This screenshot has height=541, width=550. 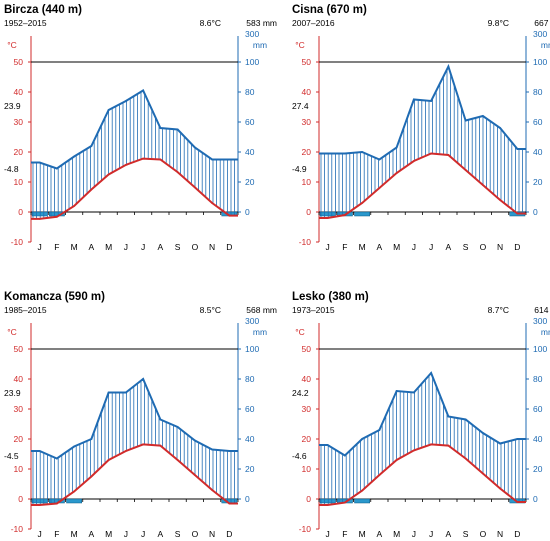 I want to click on abs-min-temp: -4.8, so click(x=11, y=169).